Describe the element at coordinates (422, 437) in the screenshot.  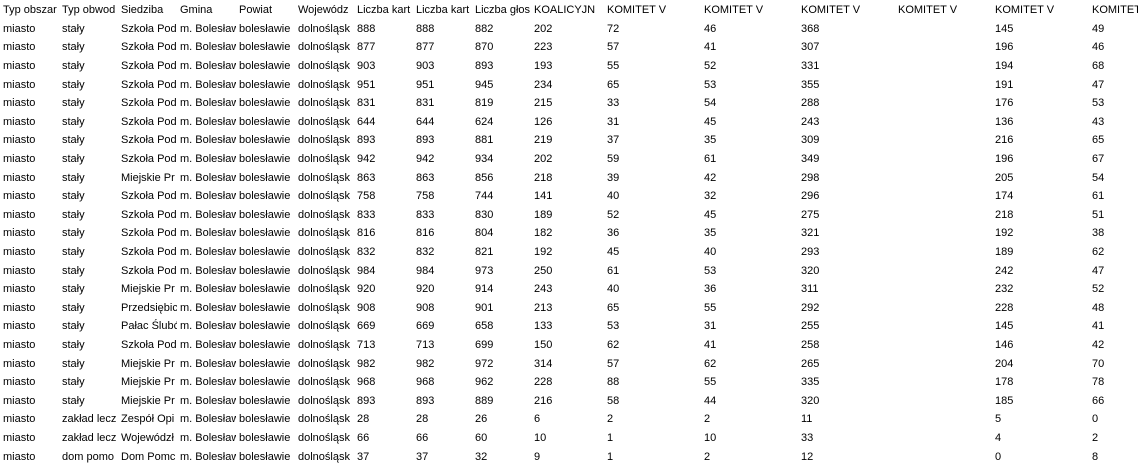
I see `table-cell: 66` at that location.